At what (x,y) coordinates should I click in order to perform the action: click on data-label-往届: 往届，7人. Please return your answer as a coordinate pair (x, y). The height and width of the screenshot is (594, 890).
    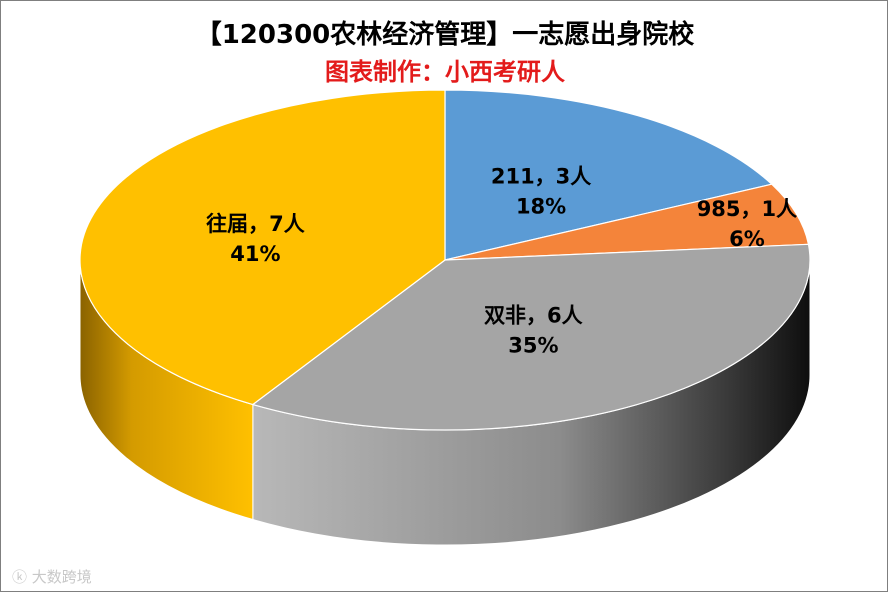
    Looking at the image, I should click on (255, 224).